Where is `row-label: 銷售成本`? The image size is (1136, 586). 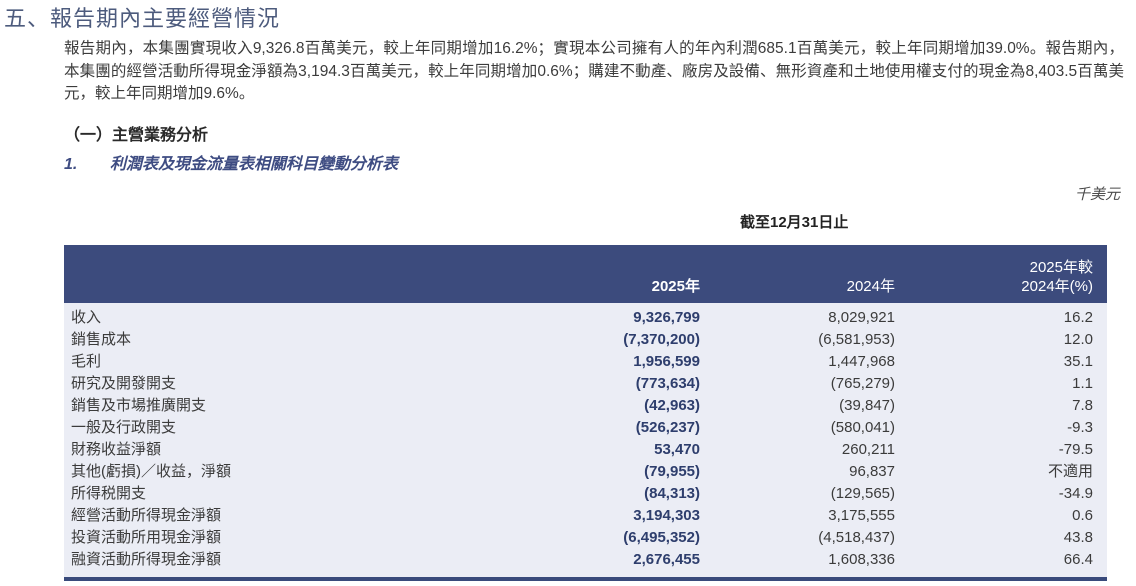 row-label: 銷售成本 is located at coordinates (101, 339).